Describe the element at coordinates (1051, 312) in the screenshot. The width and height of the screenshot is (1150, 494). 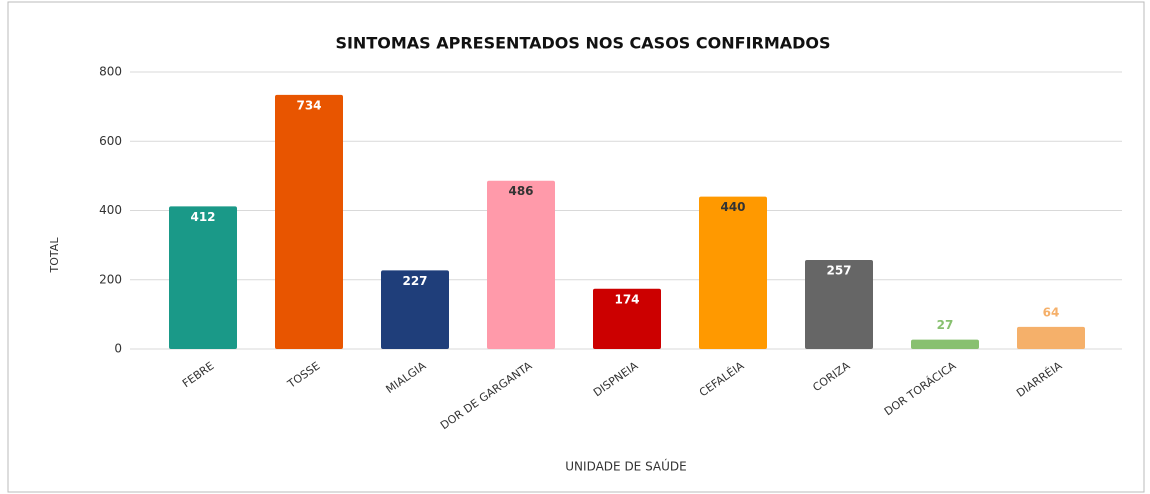
I see `data-label: 64` at that location.